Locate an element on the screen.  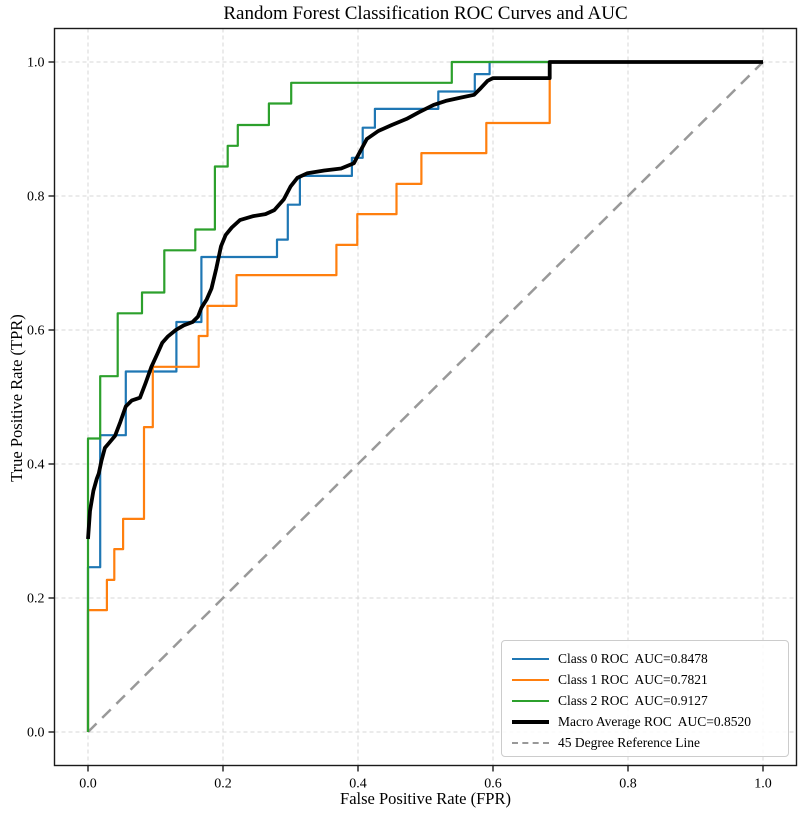
x-tick-label: 0.2 is located at coordinates (223, 784).